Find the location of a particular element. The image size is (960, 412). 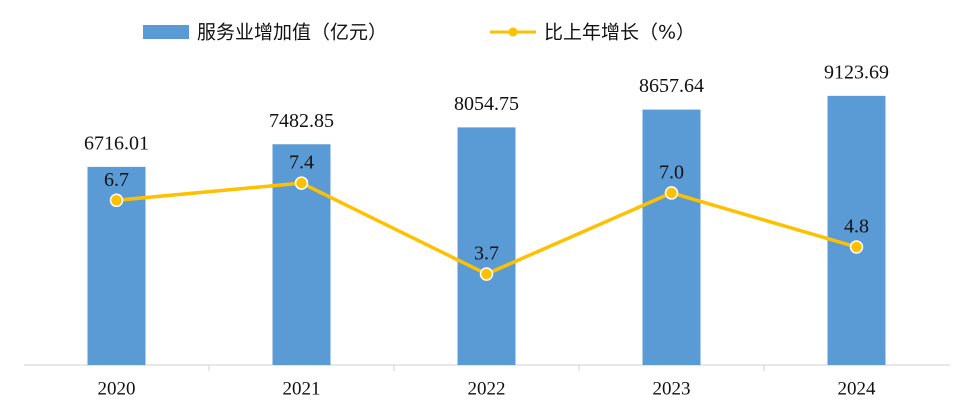

x-tick-label: 2021 is located at coordinates (302, 388).